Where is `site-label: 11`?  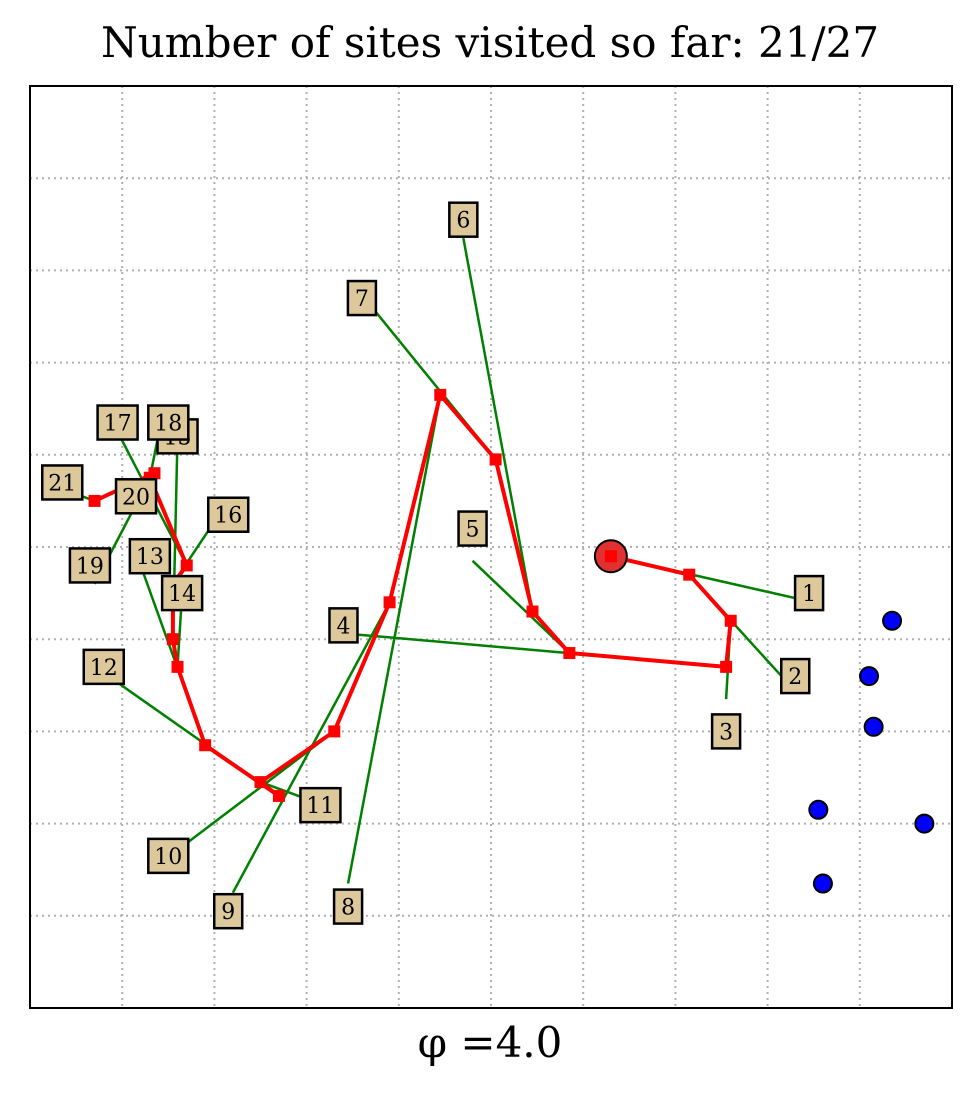
site-label: 11 is located at coordinates (320, 806).